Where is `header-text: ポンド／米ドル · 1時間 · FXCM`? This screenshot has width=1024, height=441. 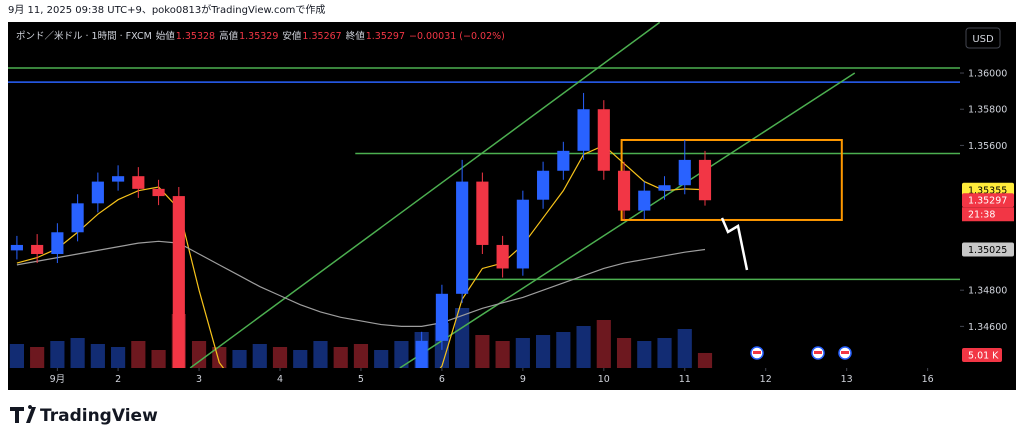 header-text: ポンド／米ドル · 1時間 · FXCM is located at coordinates (84, 36).